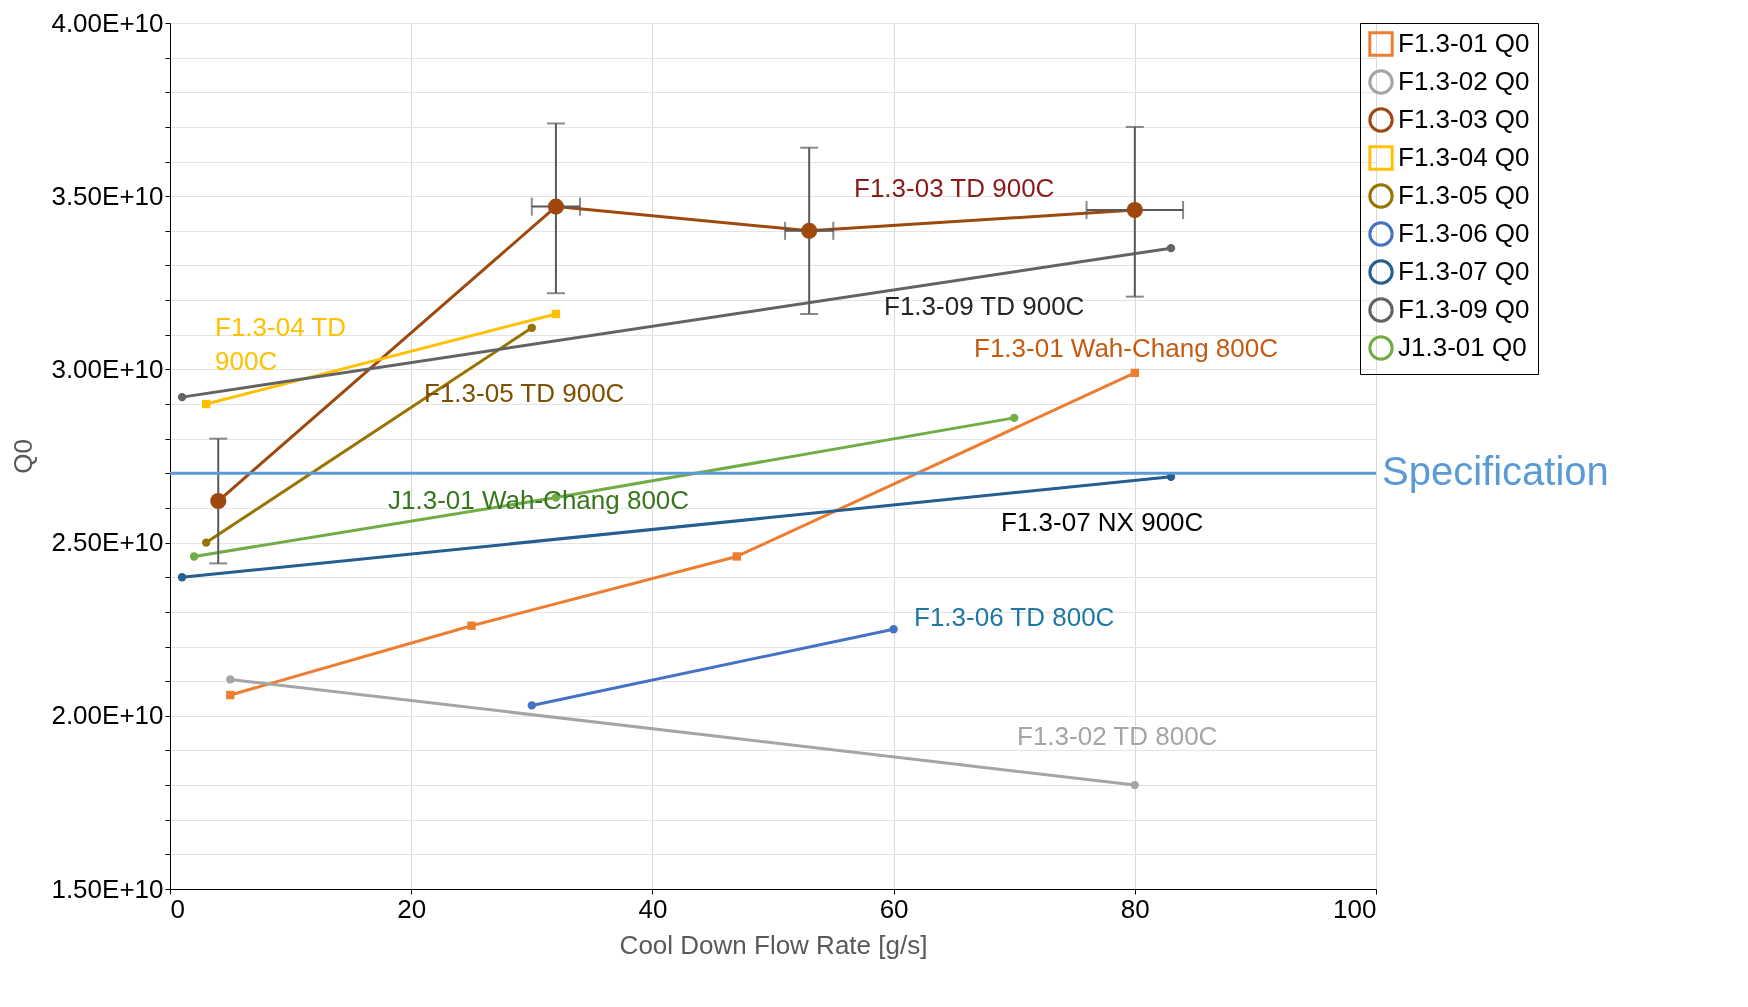 Image resolution: width=1748 pixels, height=1007 pixels. I want to click on annotation: F1.3-07 NX 900C, so click(1102, 522).